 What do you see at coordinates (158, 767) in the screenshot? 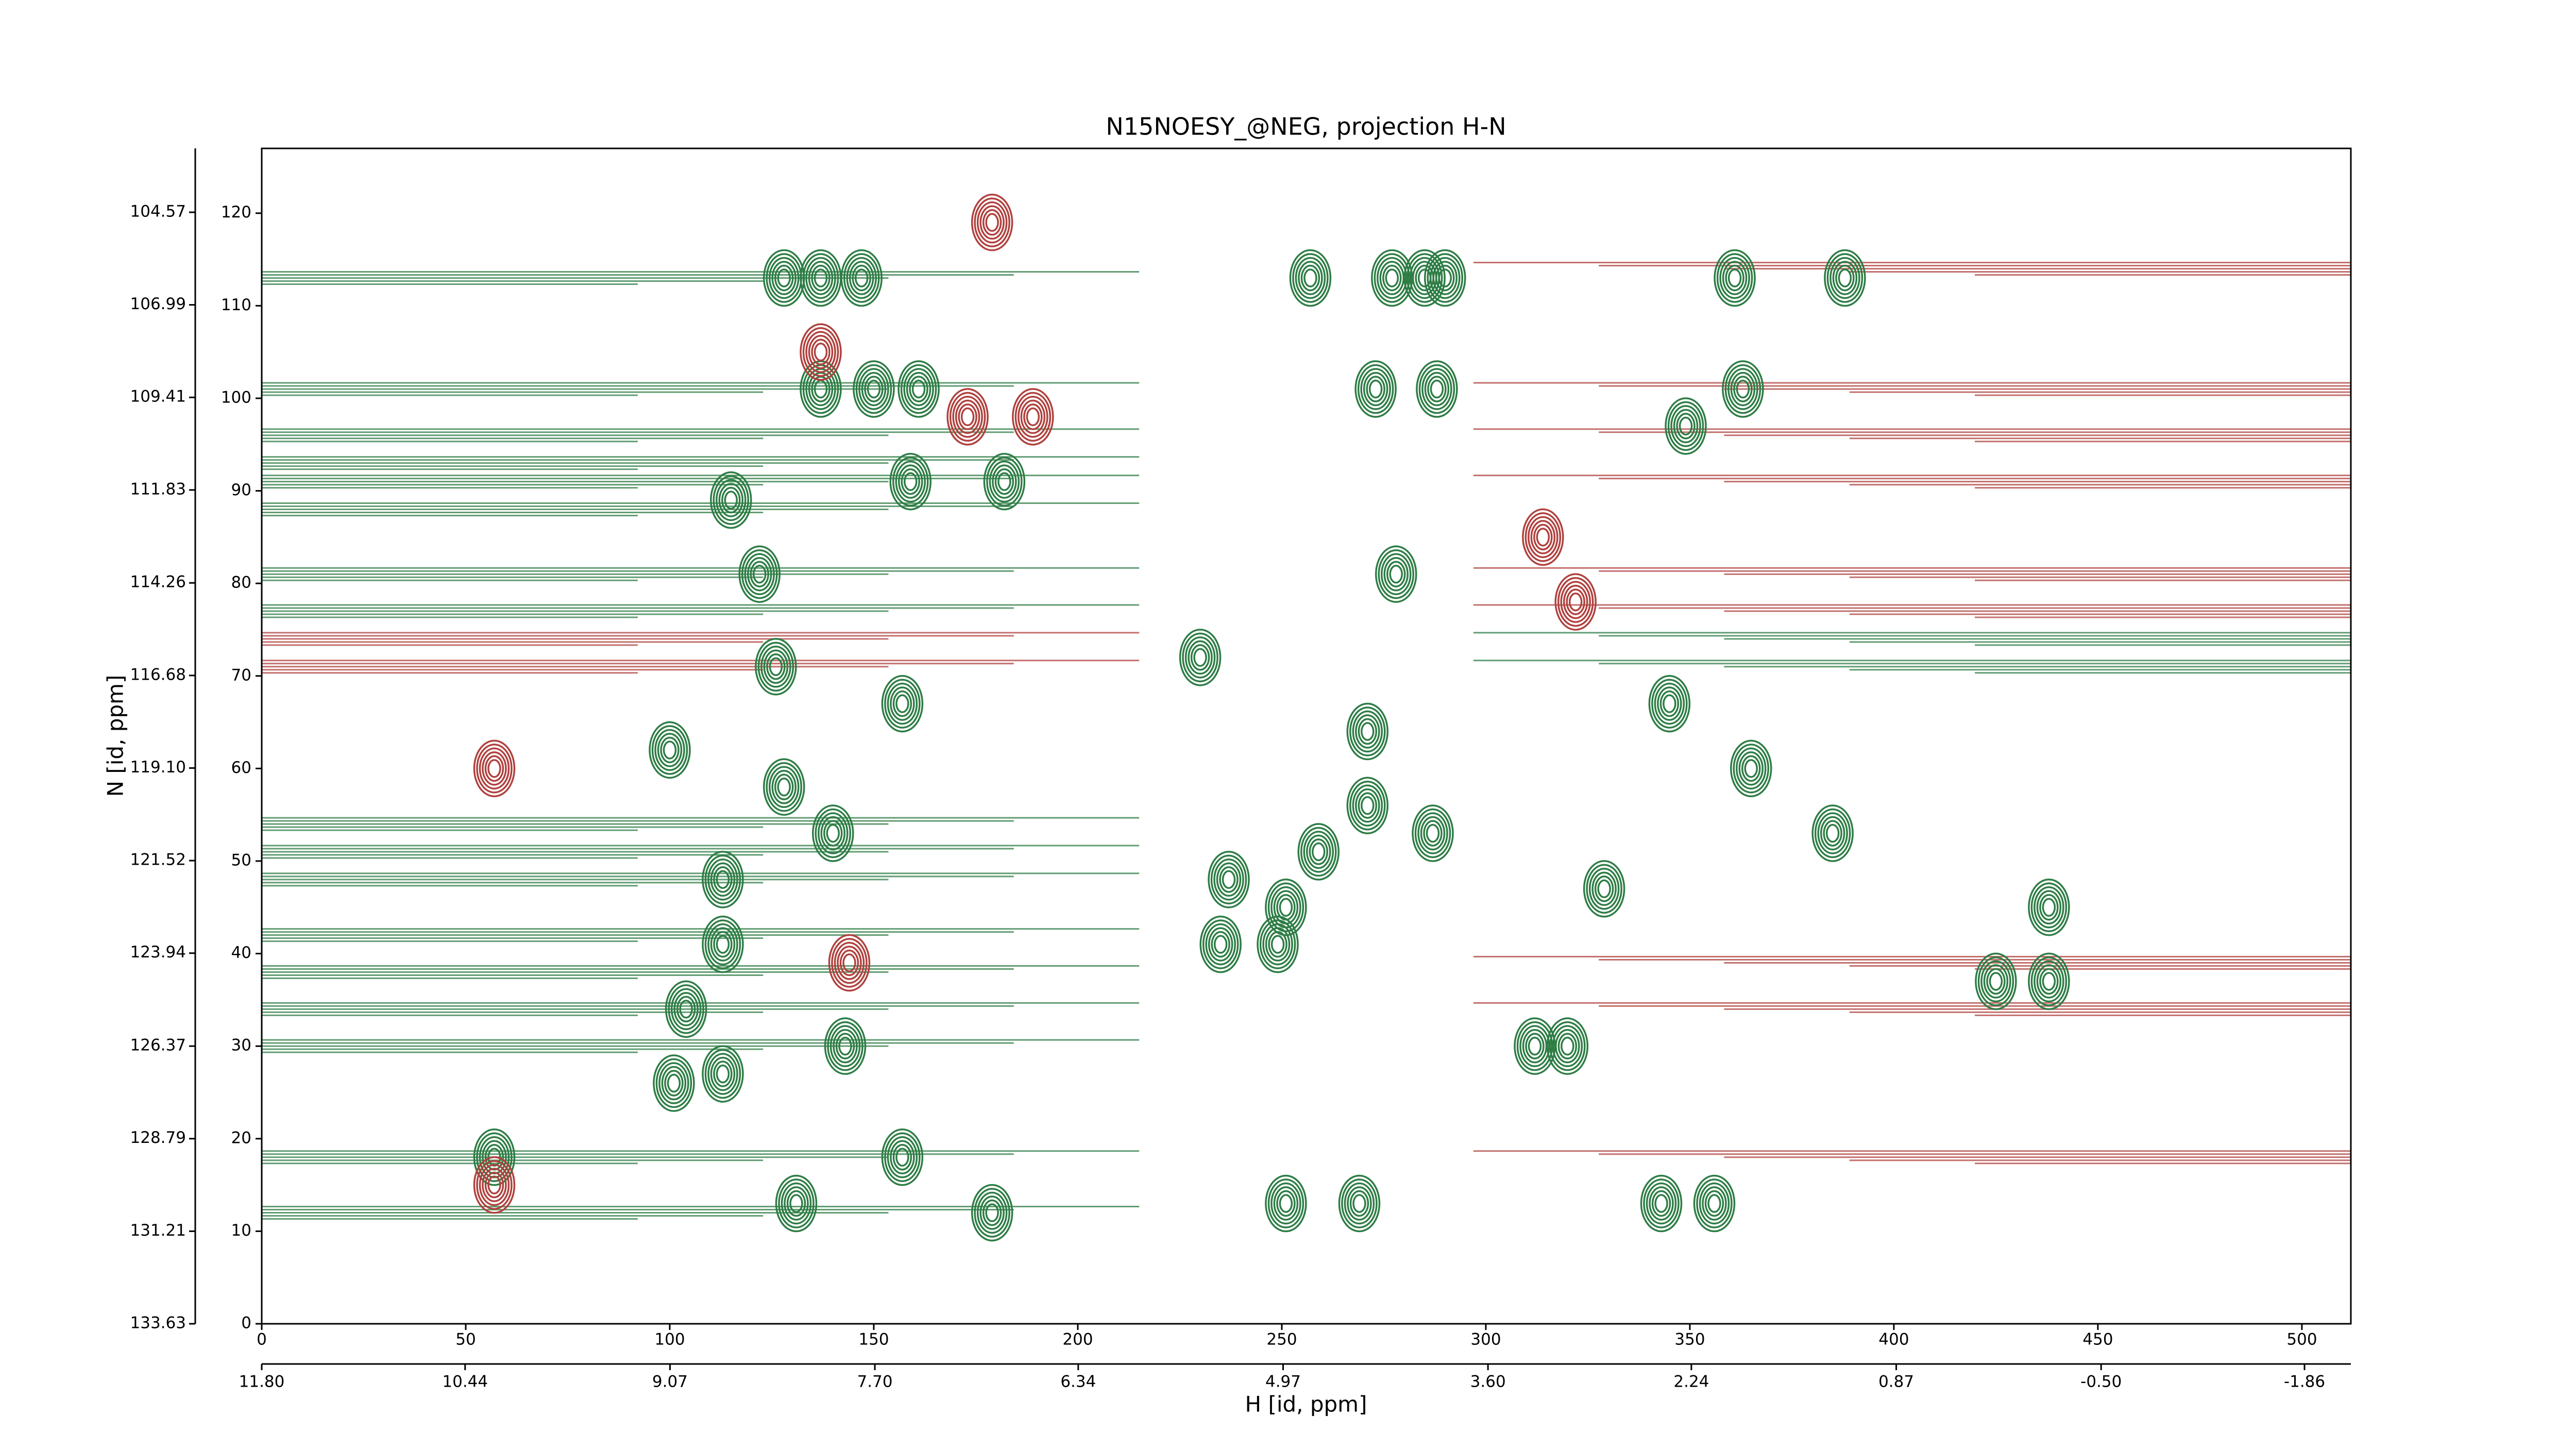
I see `y2-tick-label: 119.10` at bounding box center [158, 767].